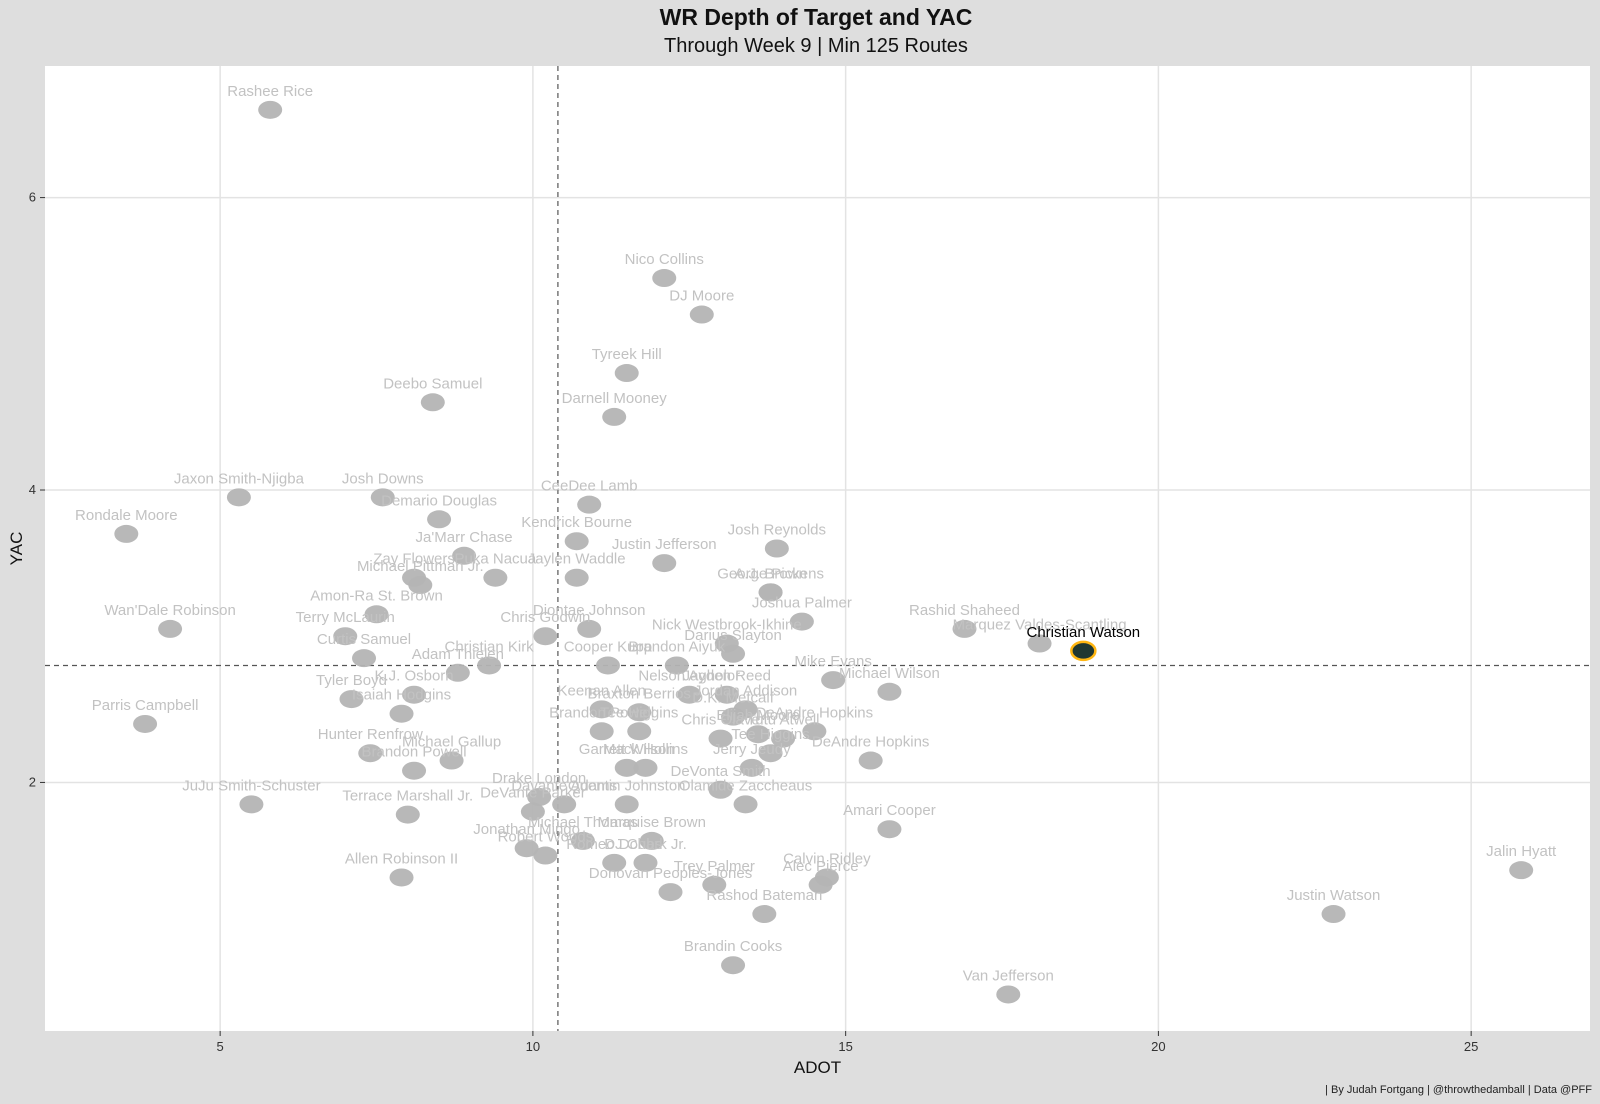  I want to click on point-braxton-berrios, so click(639, 712).